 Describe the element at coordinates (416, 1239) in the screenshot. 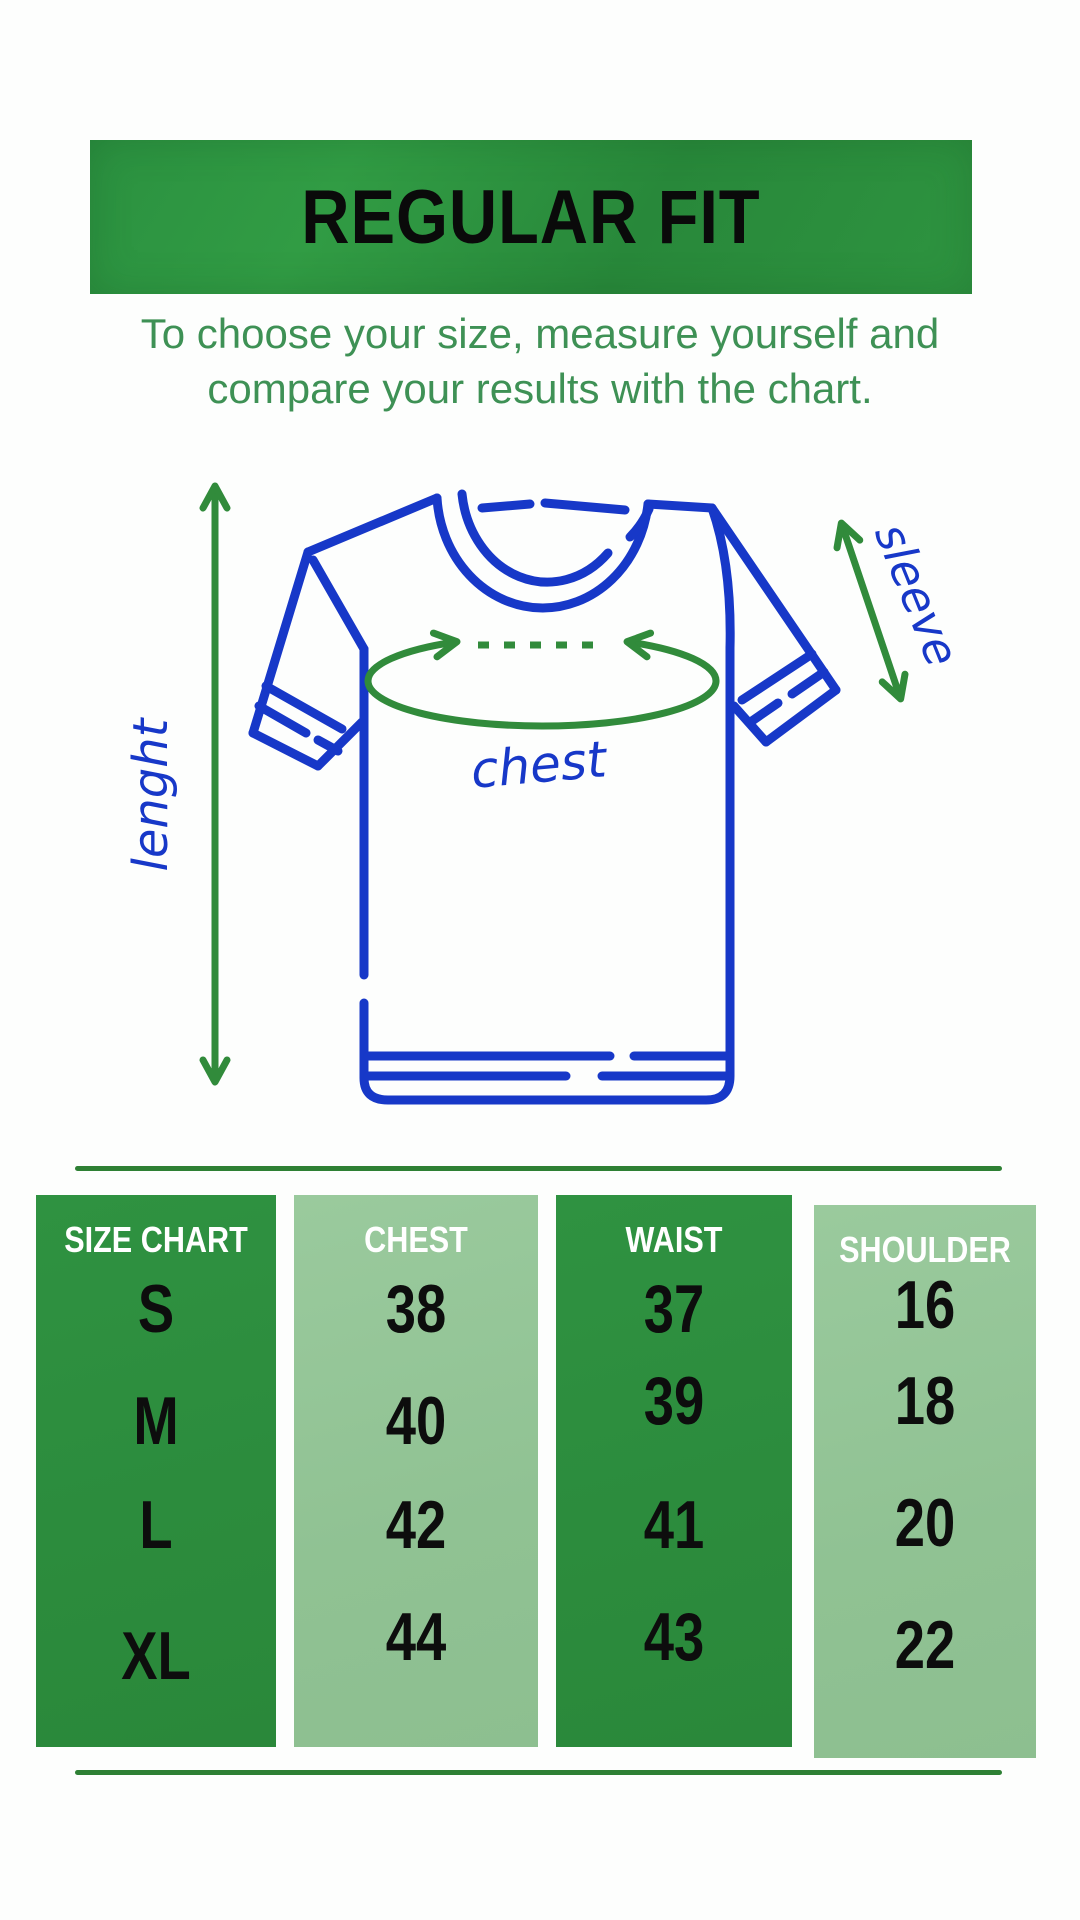

I see `column-header-chest: CHEST` at that location.